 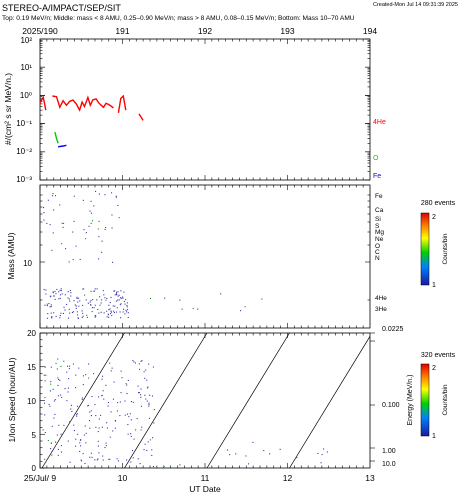 What do you see at coordinates (438, 355) in the screenshot?
I see `bottom-event-count: 320 events` at bounding box center [438, 355].